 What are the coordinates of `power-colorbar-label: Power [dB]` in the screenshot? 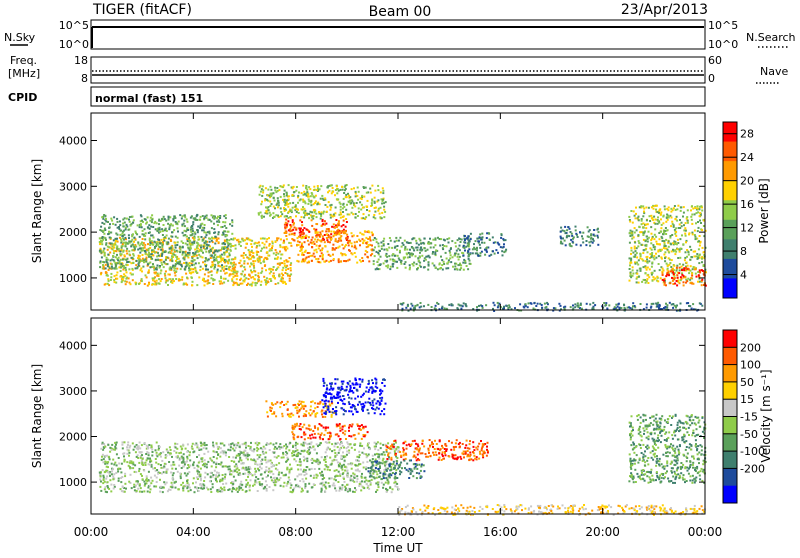 It's located at (764, 210).